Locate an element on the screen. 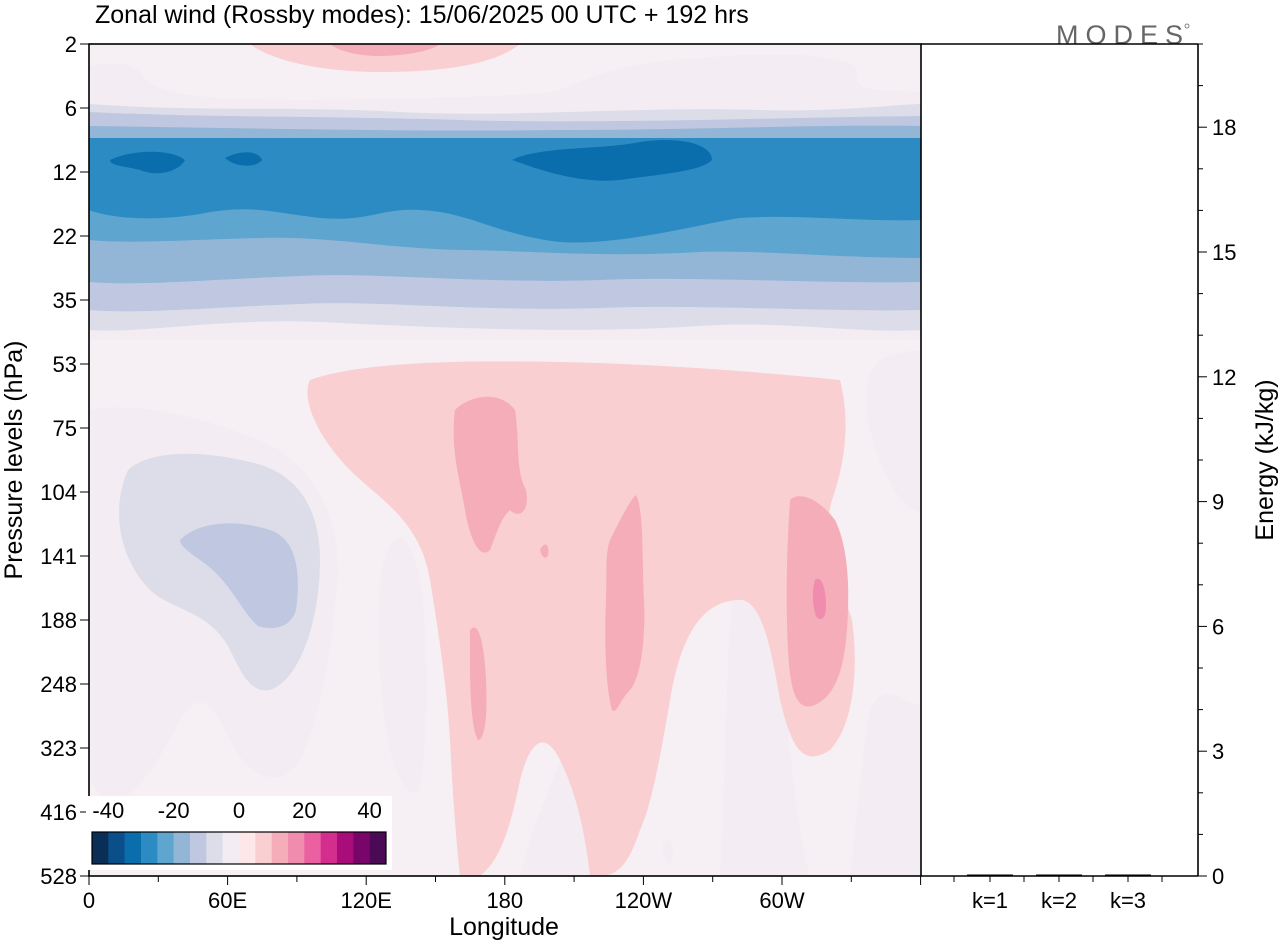 Image resolution: width=1280 pixels, height=942 pixels. logo-mark is located at coordinates (1187, 26).